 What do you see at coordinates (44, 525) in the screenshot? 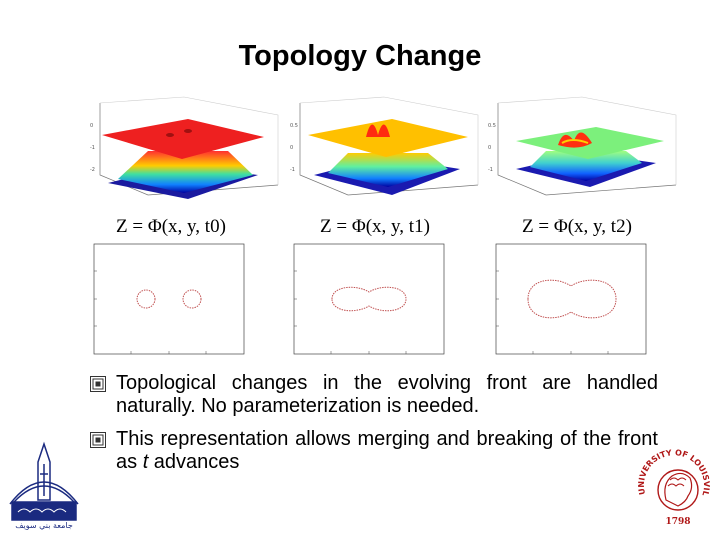
I see `svg-text: جامعة بني سويف` at bounding box center [44, 525].